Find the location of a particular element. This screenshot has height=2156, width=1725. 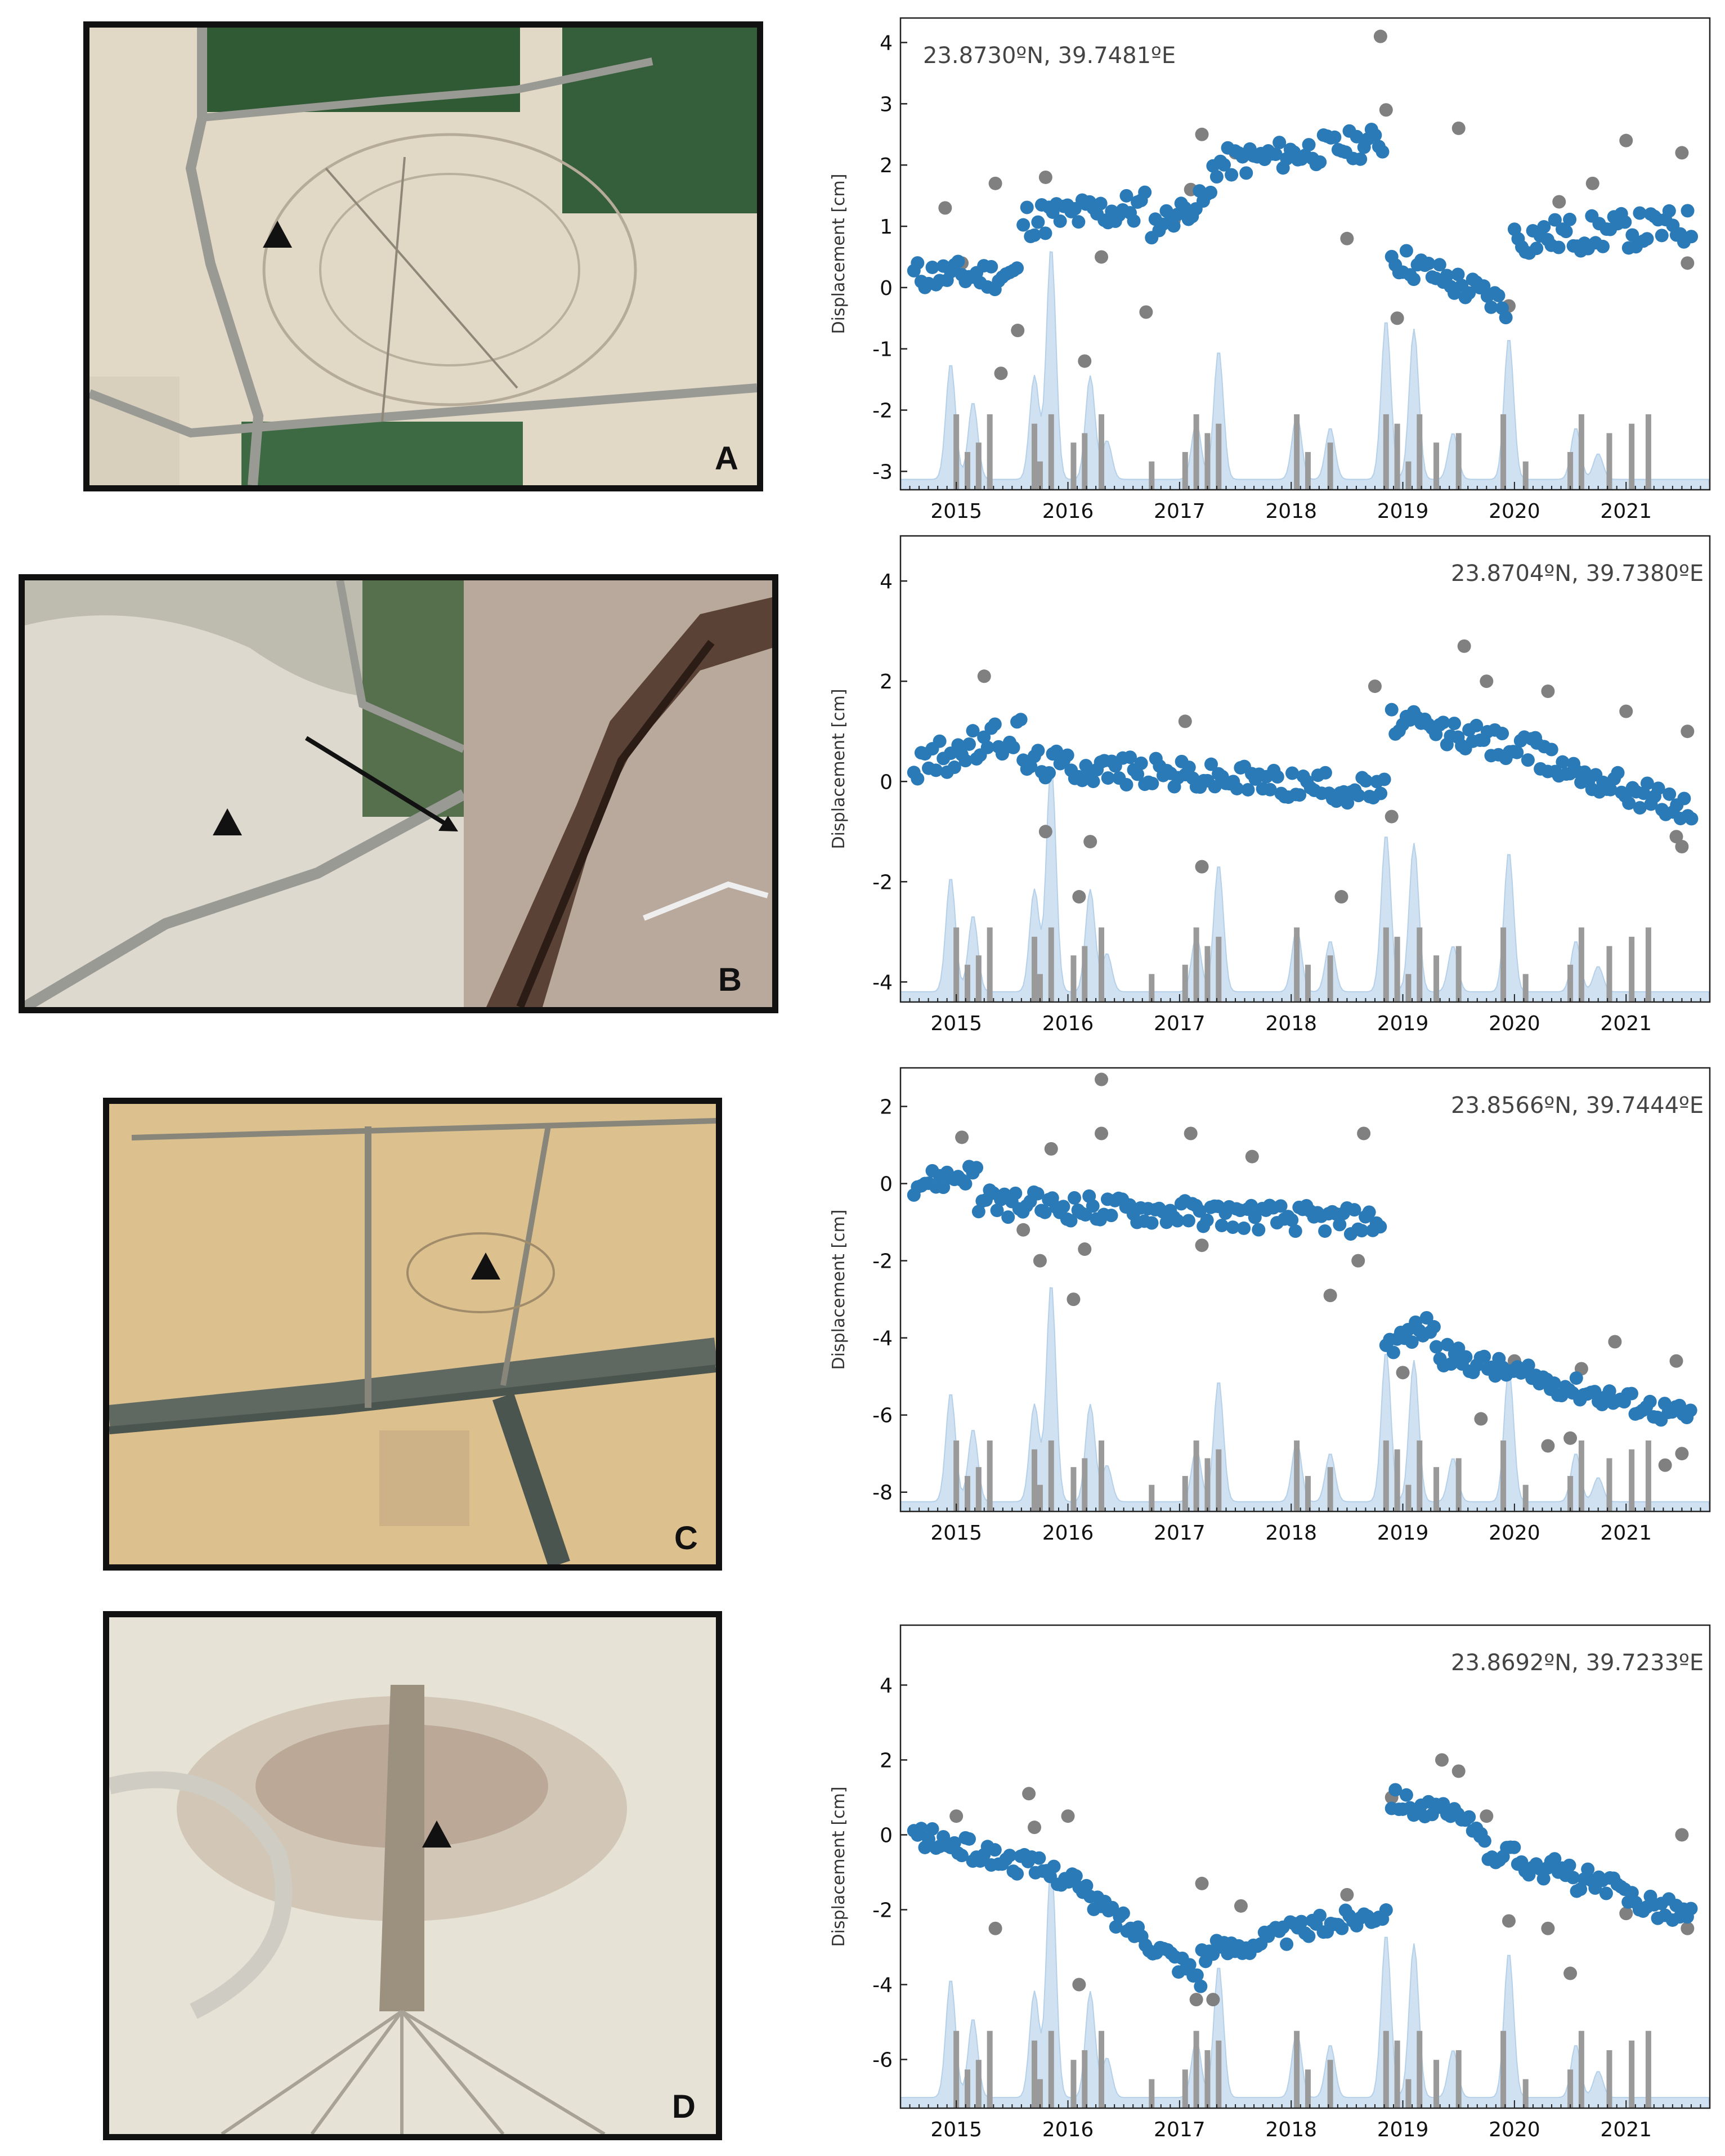

photo-panel-a is located at coordinates (423, 256).